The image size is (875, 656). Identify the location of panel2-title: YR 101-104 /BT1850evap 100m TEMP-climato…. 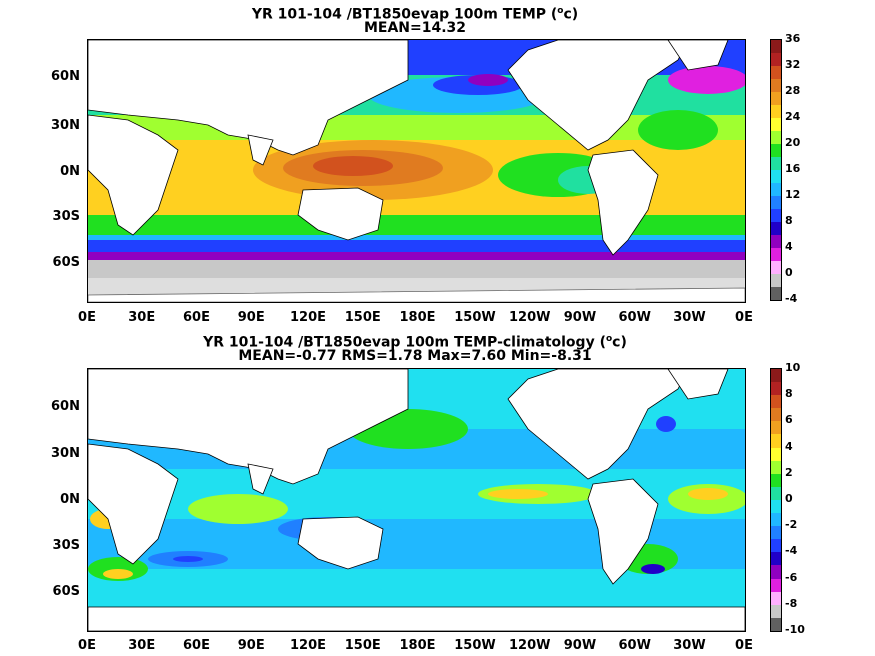
(415, 342).